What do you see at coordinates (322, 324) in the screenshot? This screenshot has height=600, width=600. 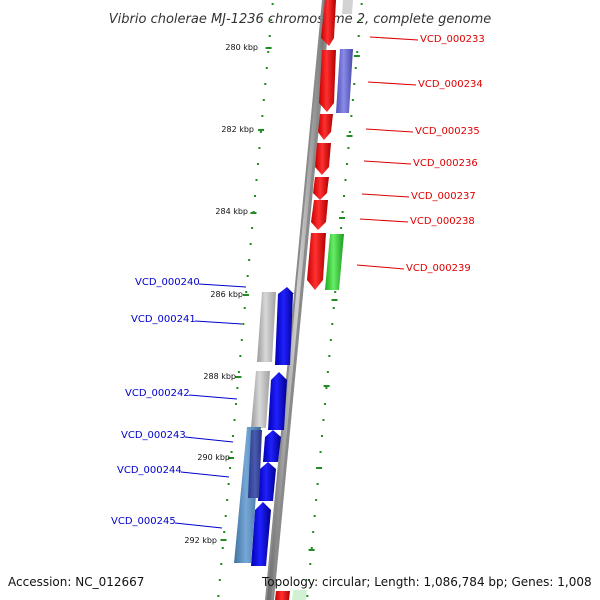 I see `forward-feature-blocks` at bounding box center [322, 324].